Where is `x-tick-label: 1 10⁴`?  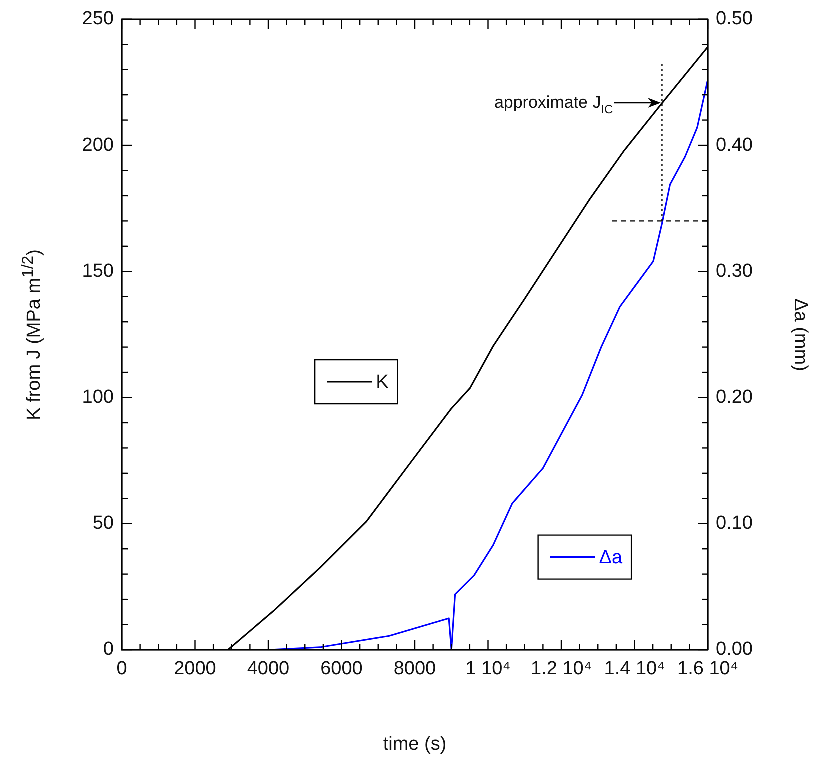 x-tick-label: 1 10⁴ is located at coordinates (488, 669).